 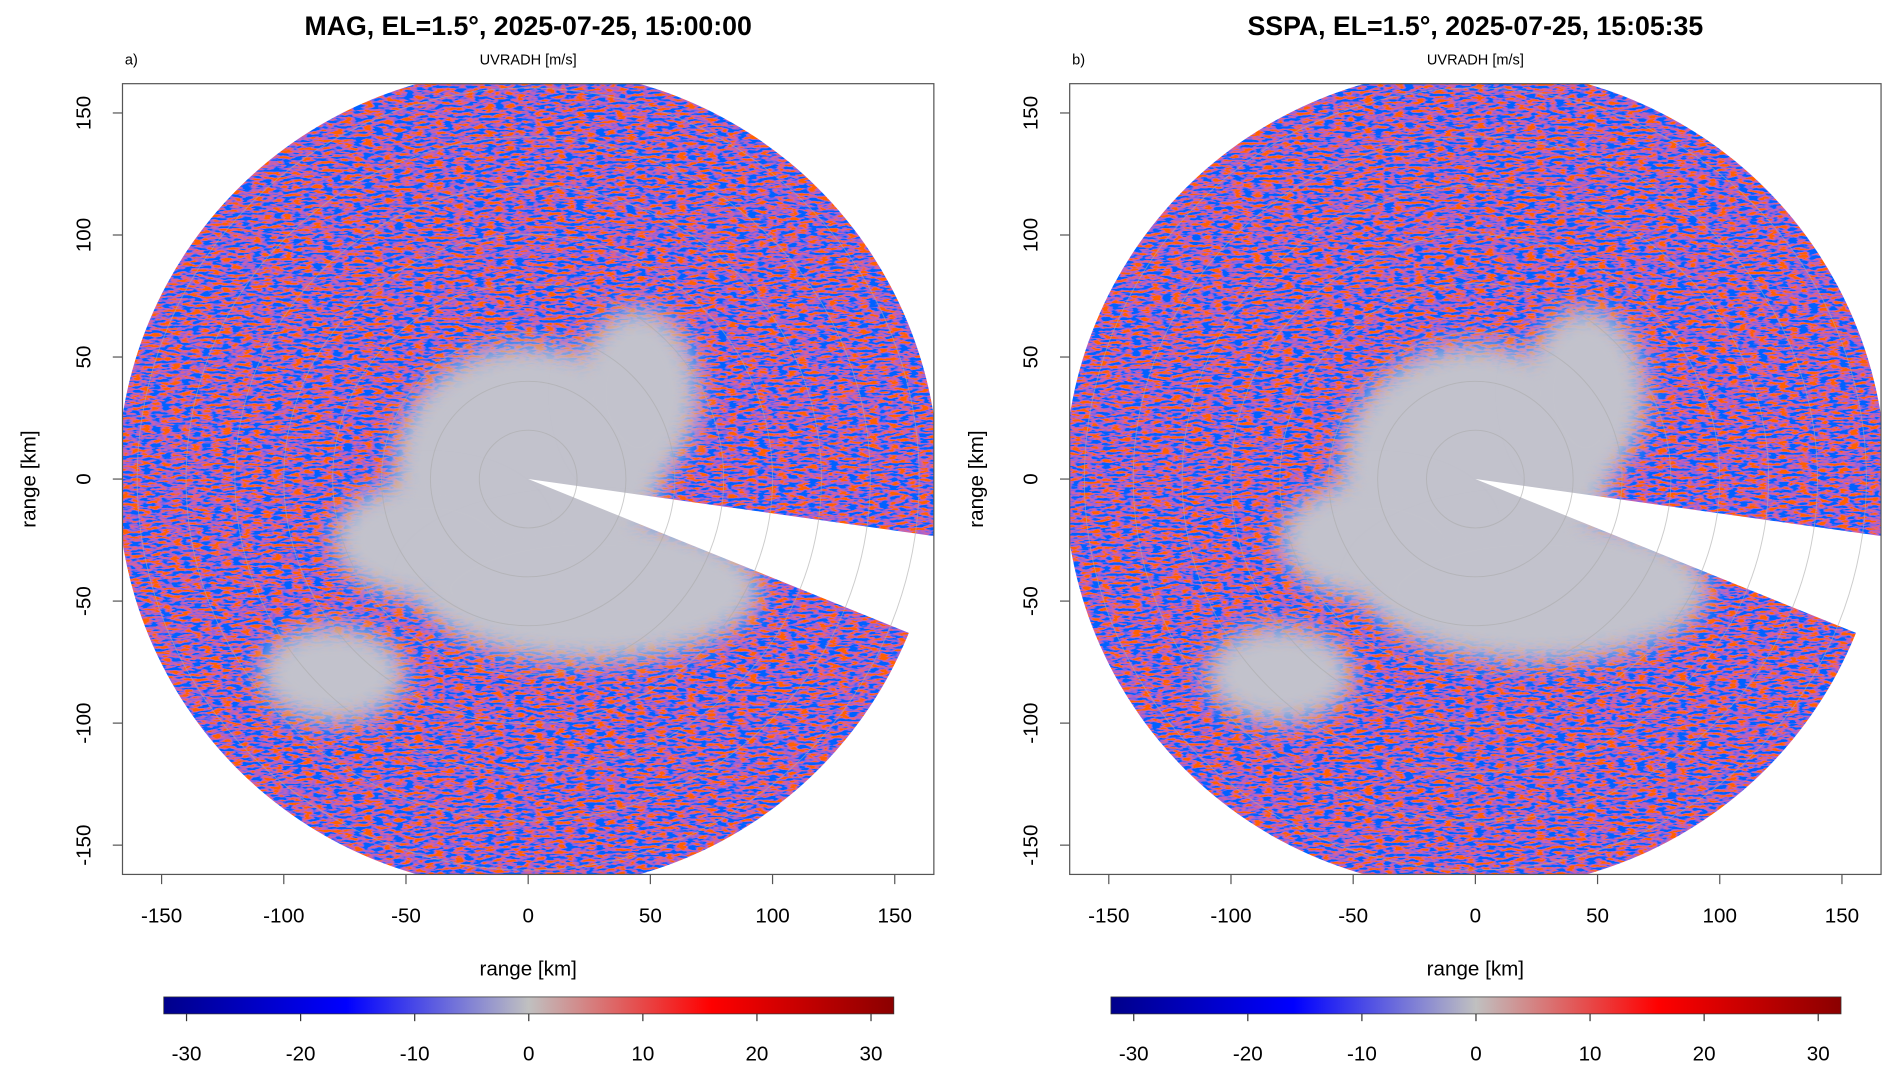 What do you see at coordinates (528, 26) in the screenshot?
I see `chart-title: MAG, EL=1.5°, 2025-07-25, 15:00:00` at bounding box center [528, 26].